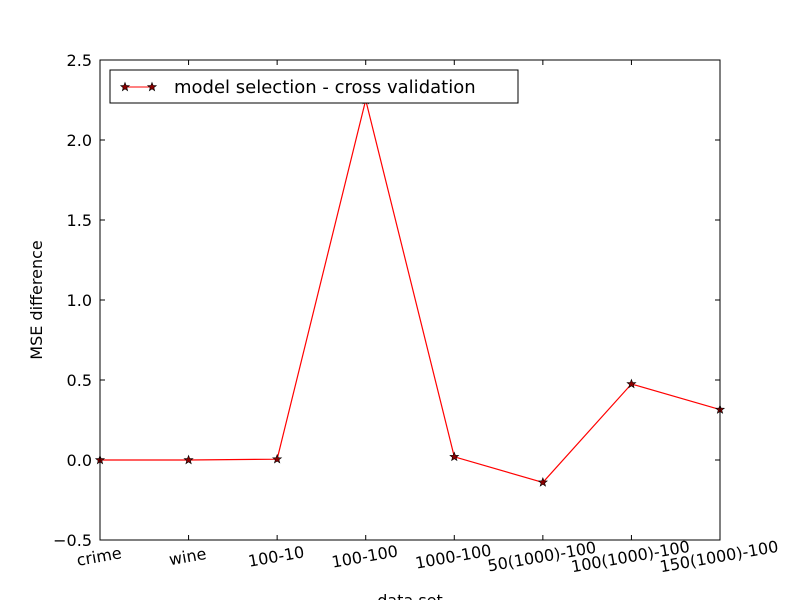 The width and height of the screenshot is (800, 600). What do you see at coordinates (325, 87) in the screenshot?
I see `legend-label: model selection - cross validation` at bounding box center [325, 87].